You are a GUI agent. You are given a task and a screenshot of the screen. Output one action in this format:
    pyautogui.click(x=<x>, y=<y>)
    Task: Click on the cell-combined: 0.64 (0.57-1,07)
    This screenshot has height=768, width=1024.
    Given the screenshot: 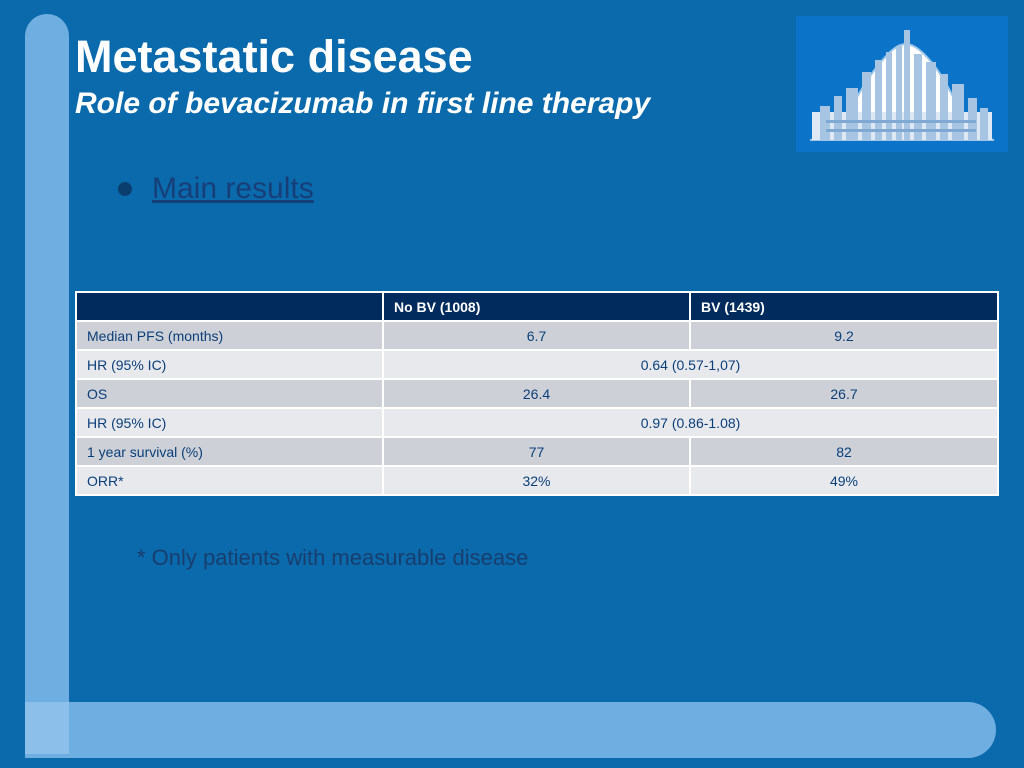 What is the action you would take?
    pyautogui.click(x=690, y=364)
    